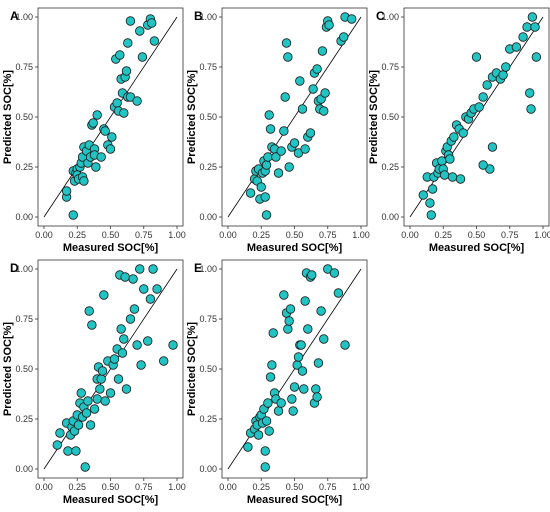 The width and height of the screenshot is (550, 512). What do you see at coordinates (144, 235) in the screenshot?
I see `x-tick-label: 0.75` at bounding box center [144, 235].